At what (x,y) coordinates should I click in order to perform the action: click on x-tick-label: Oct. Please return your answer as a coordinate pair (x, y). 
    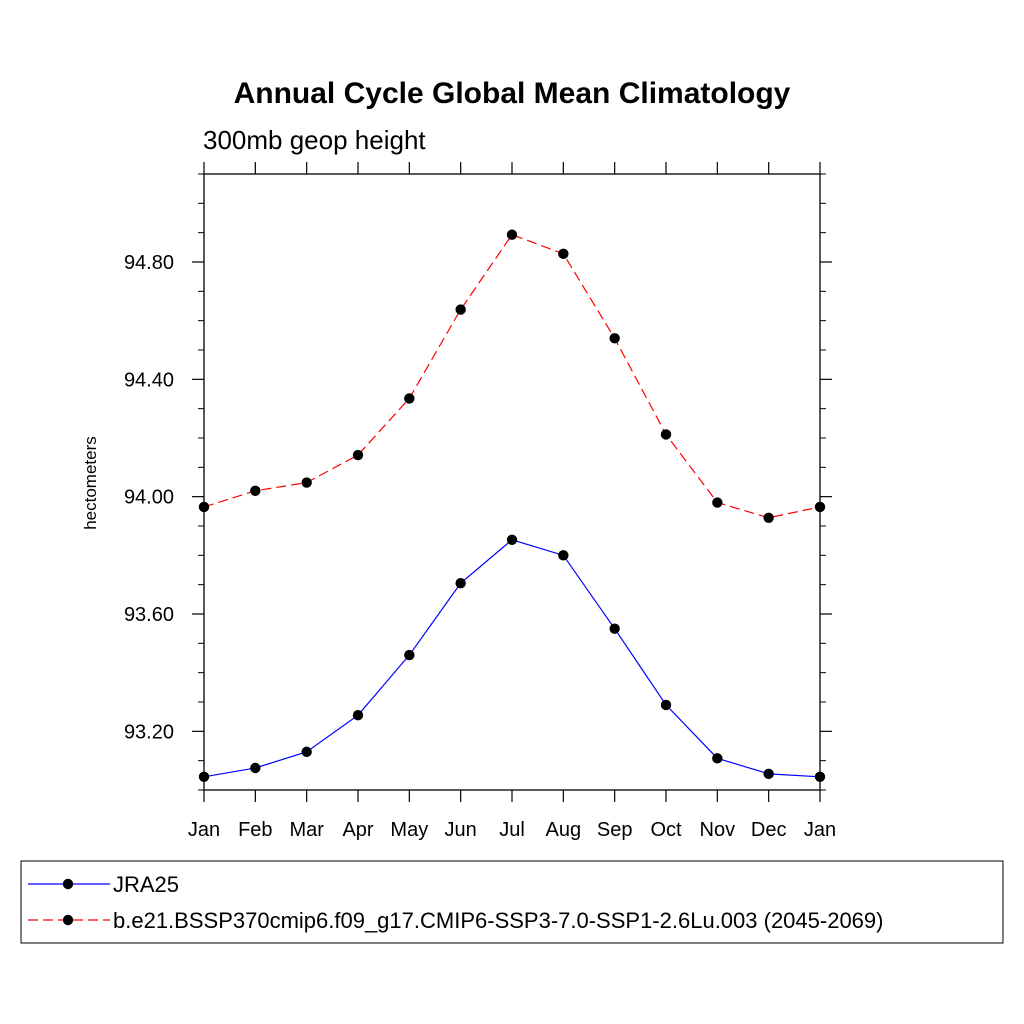
    Looking at the image, I should click on (666, 830).